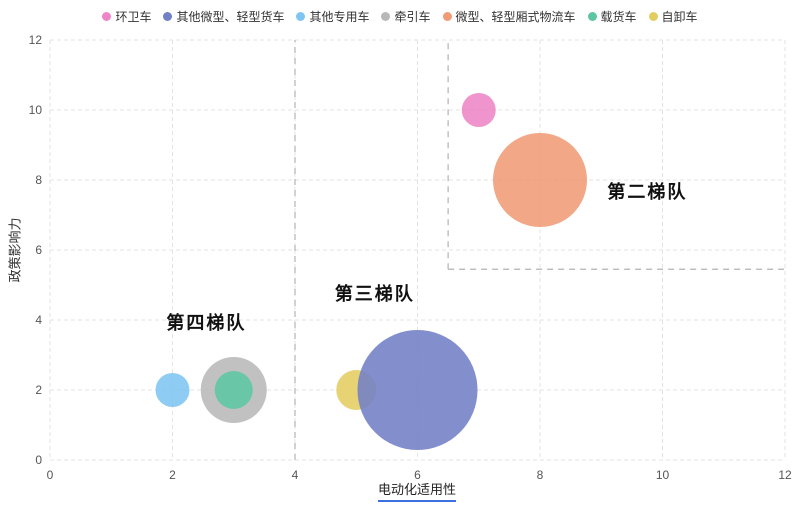 The width and height of the screenshot is (800, 507). I want to click on x-tick-label: 6, so click(417, 475).